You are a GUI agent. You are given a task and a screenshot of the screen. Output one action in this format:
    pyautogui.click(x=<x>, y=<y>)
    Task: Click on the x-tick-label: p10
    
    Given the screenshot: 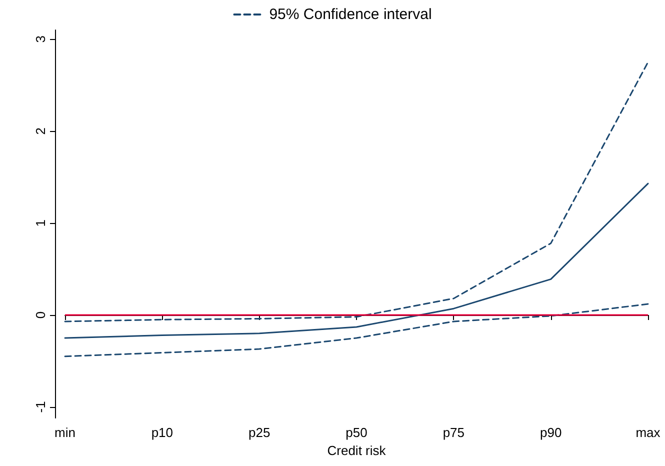 What is the action you would take?
    pyautogui.click(x=162, y=432)
    